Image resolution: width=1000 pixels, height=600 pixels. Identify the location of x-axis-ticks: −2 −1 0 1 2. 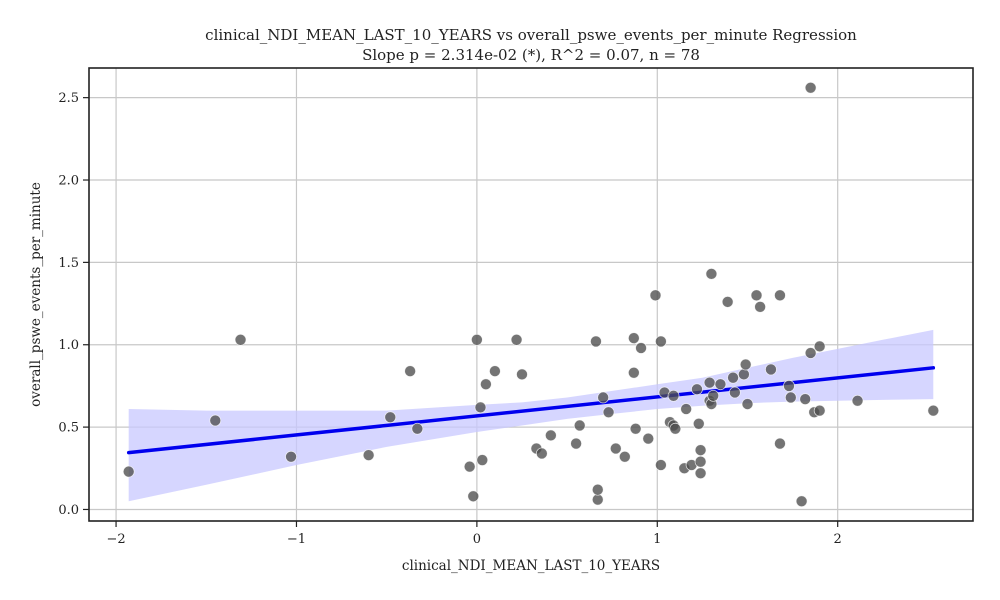
(474, 534).